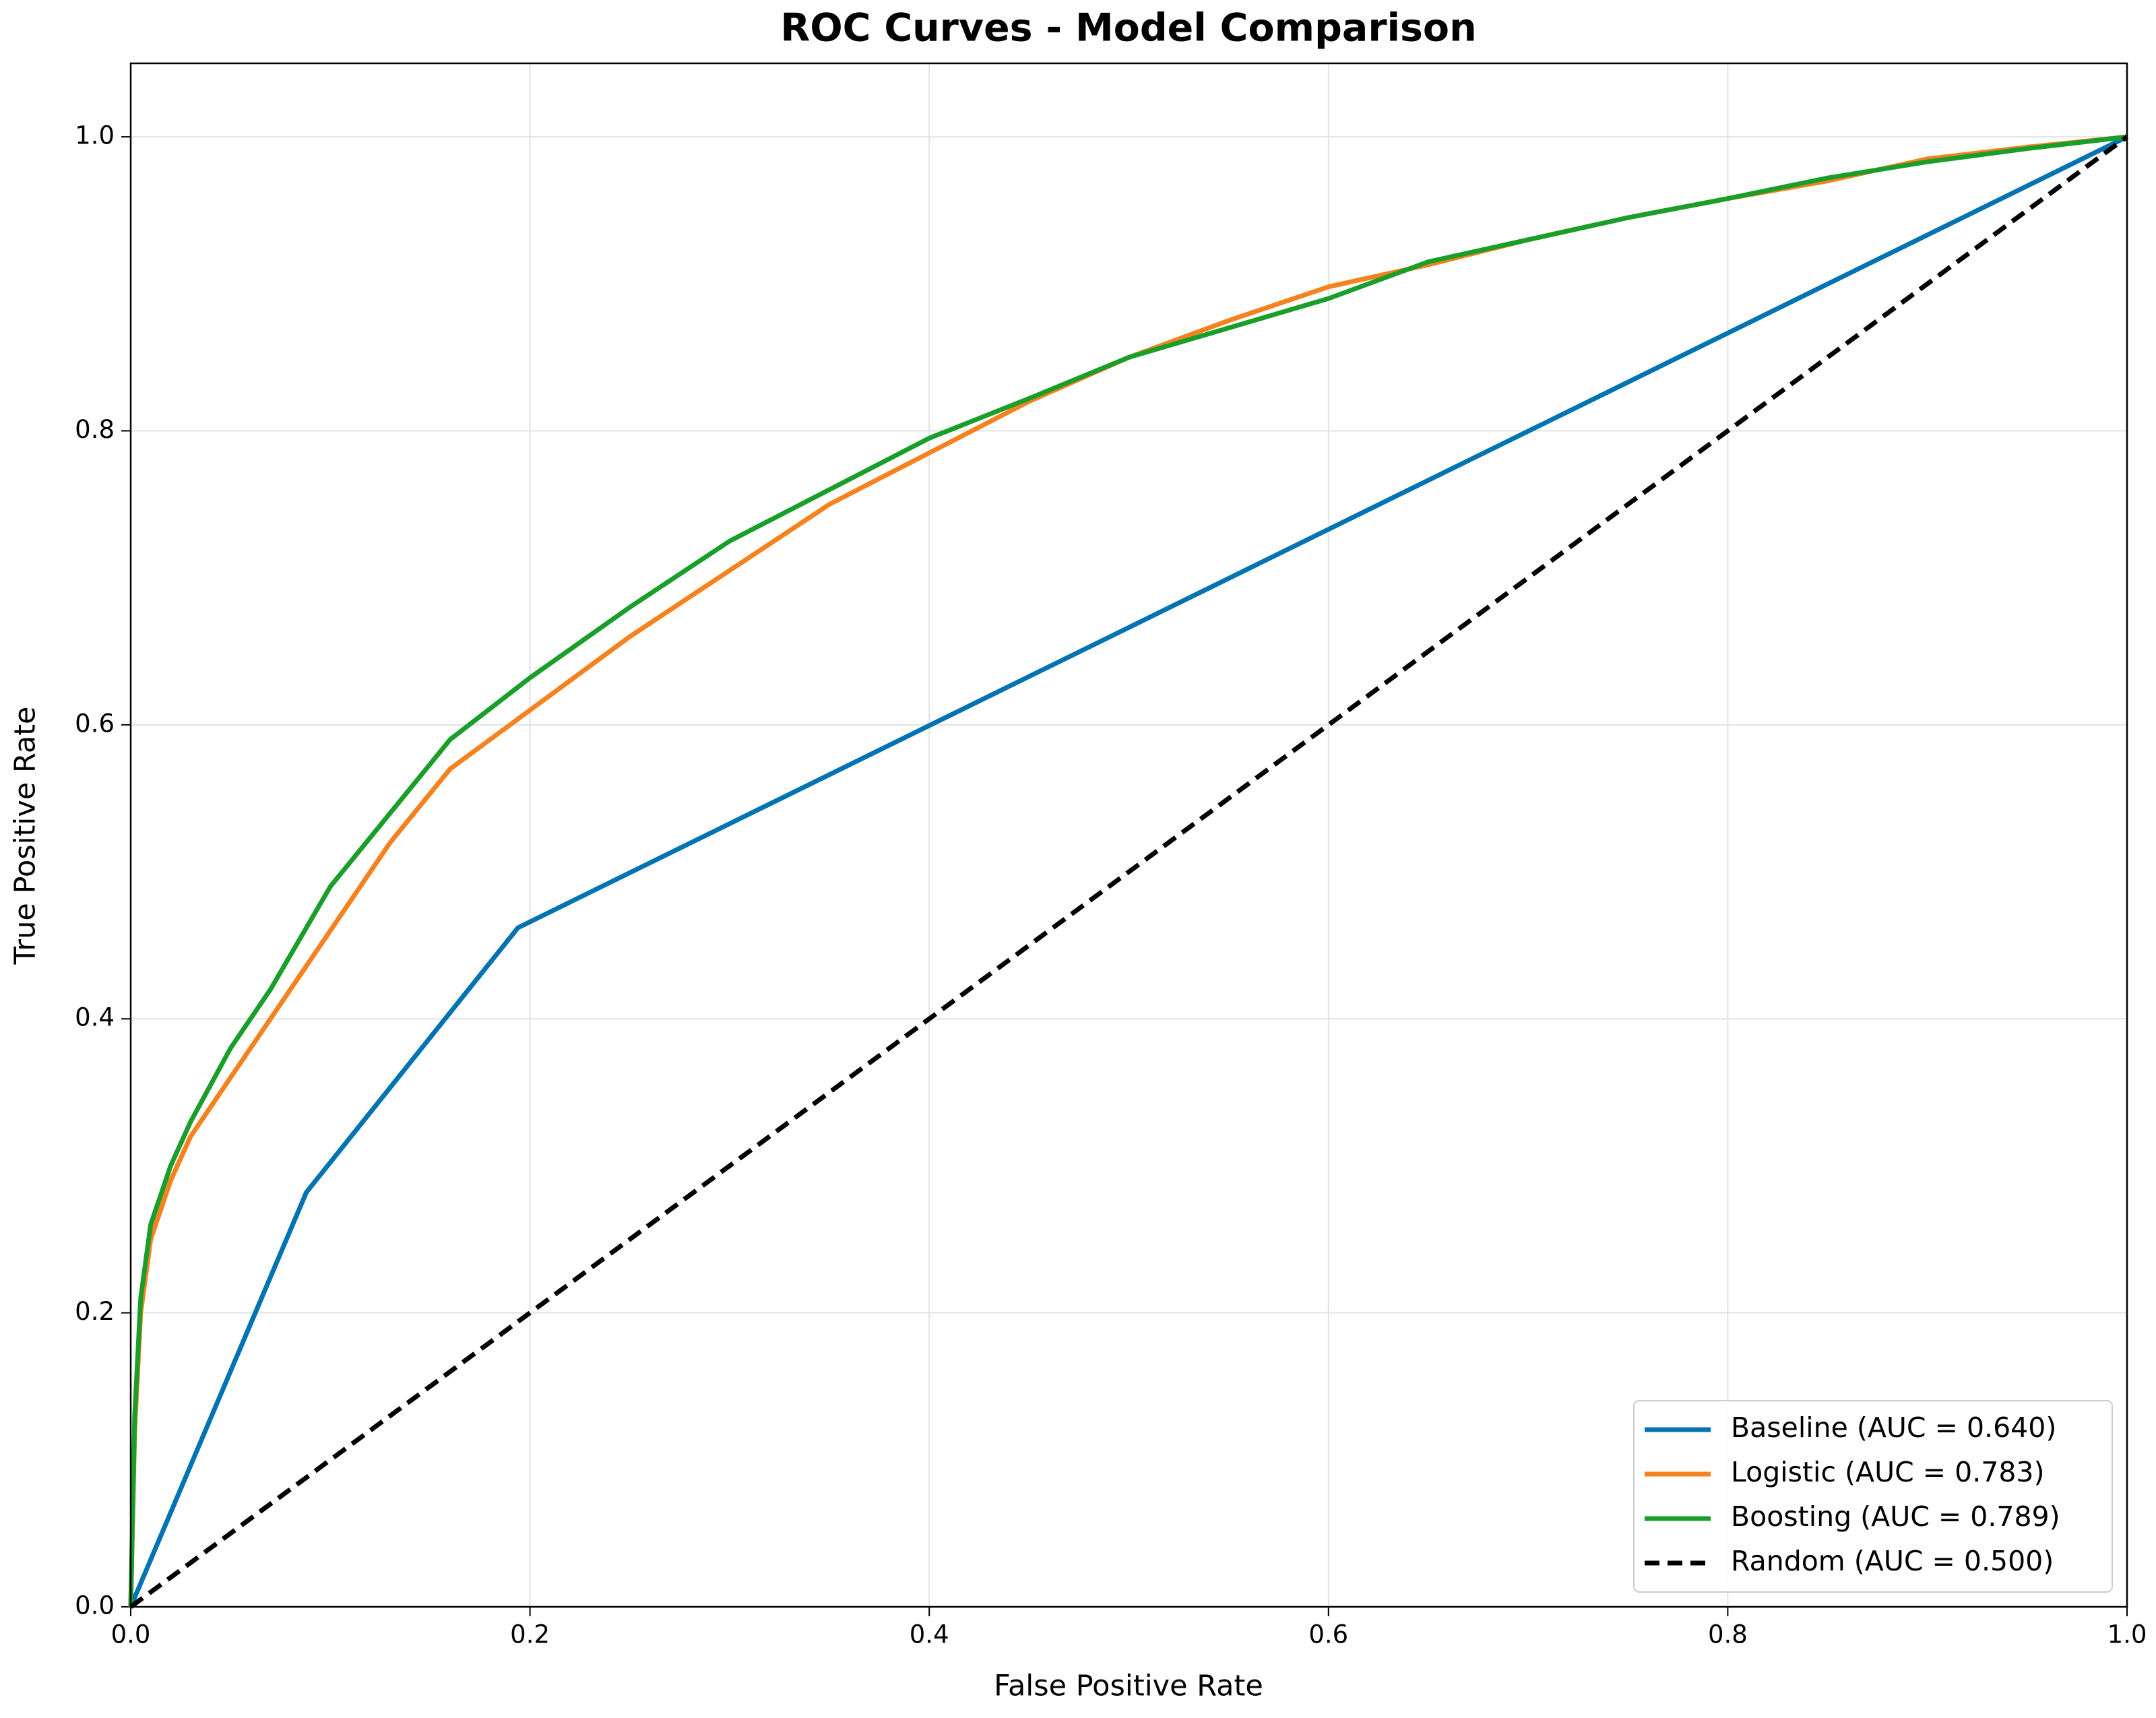 Image resolution: width=2156 pixels, height=1718 pixels. Describe the element at coordinates (1728, 1634) in the screenshot. I see `x-tick-label: 0.8` at that location.